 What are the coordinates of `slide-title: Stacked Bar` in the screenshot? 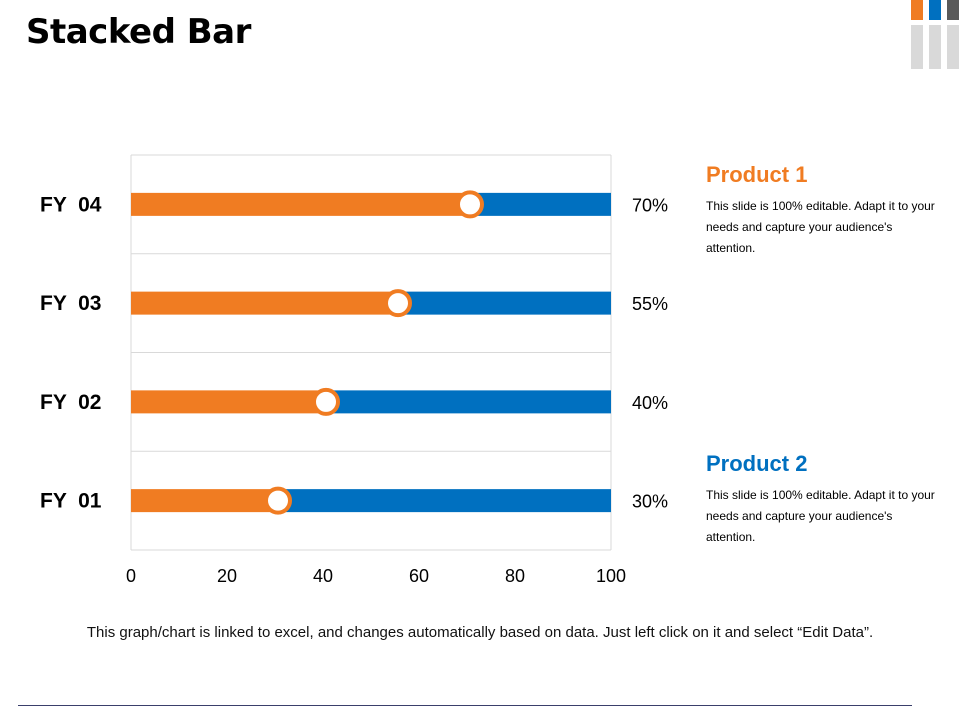 It's located at (138, 32).